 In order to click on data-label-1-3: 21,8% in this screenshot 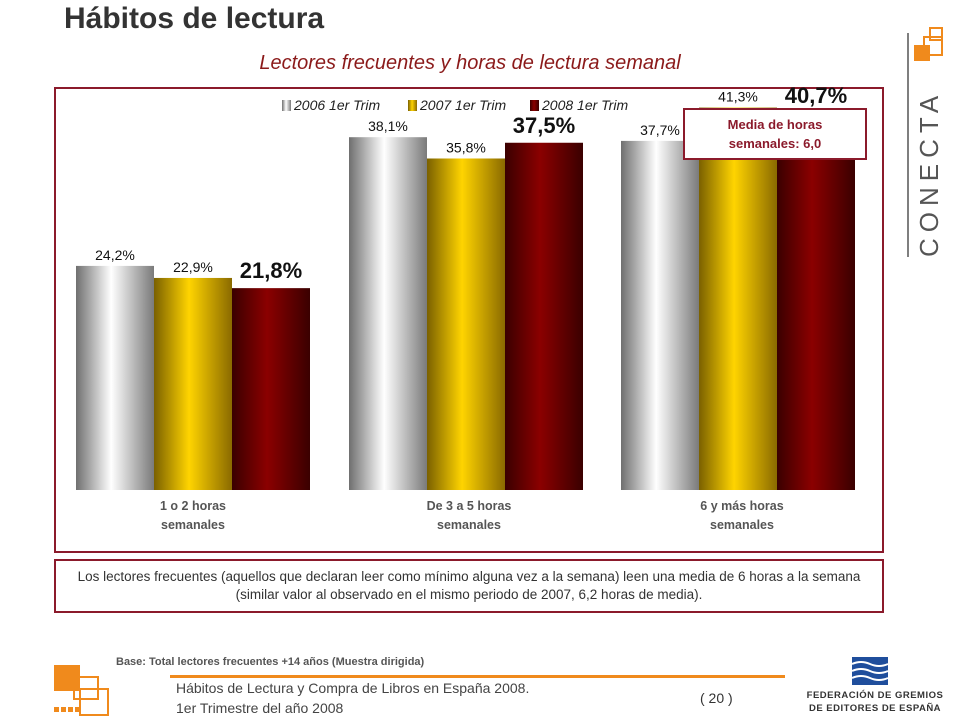, I will do `click(271, 270)`.